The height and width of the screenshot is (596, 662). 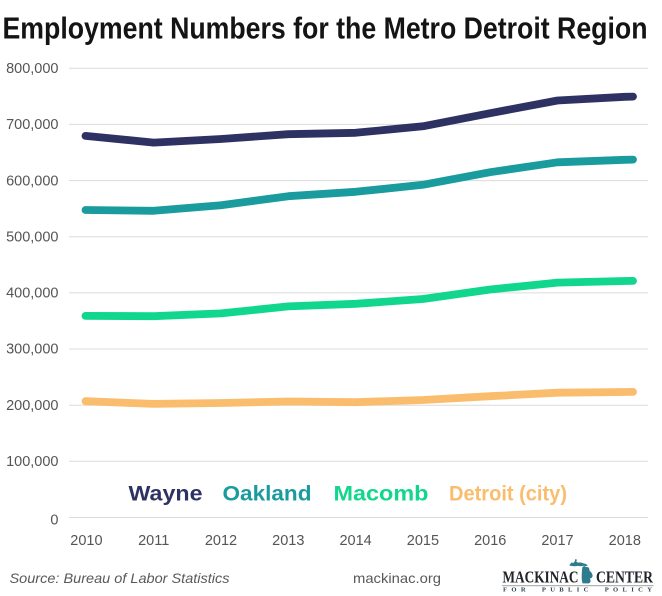 I want to click on svg-text: 2011, so click(x=153, y=541).